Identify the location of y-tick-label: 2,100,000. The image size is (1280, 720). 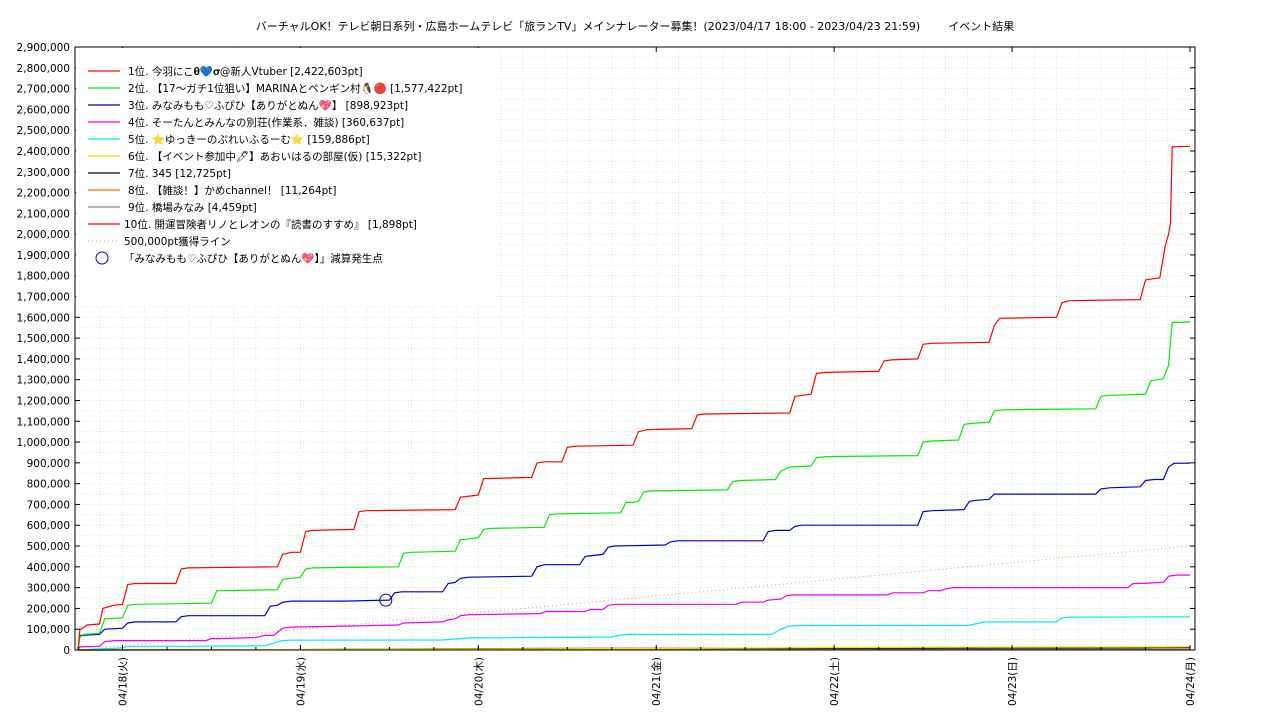
(43, 214).